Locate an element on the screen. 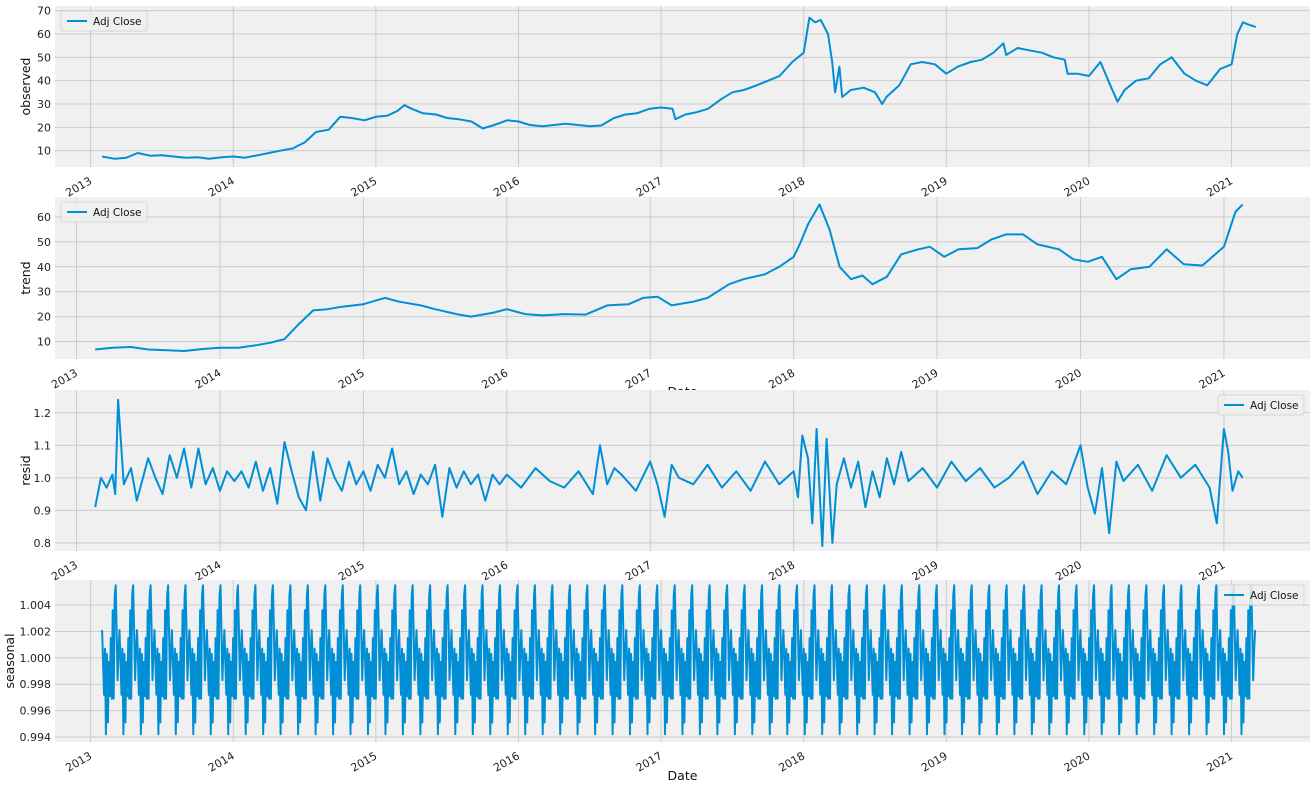  y-tick-label: 70 is located at coordinates (44, 11).